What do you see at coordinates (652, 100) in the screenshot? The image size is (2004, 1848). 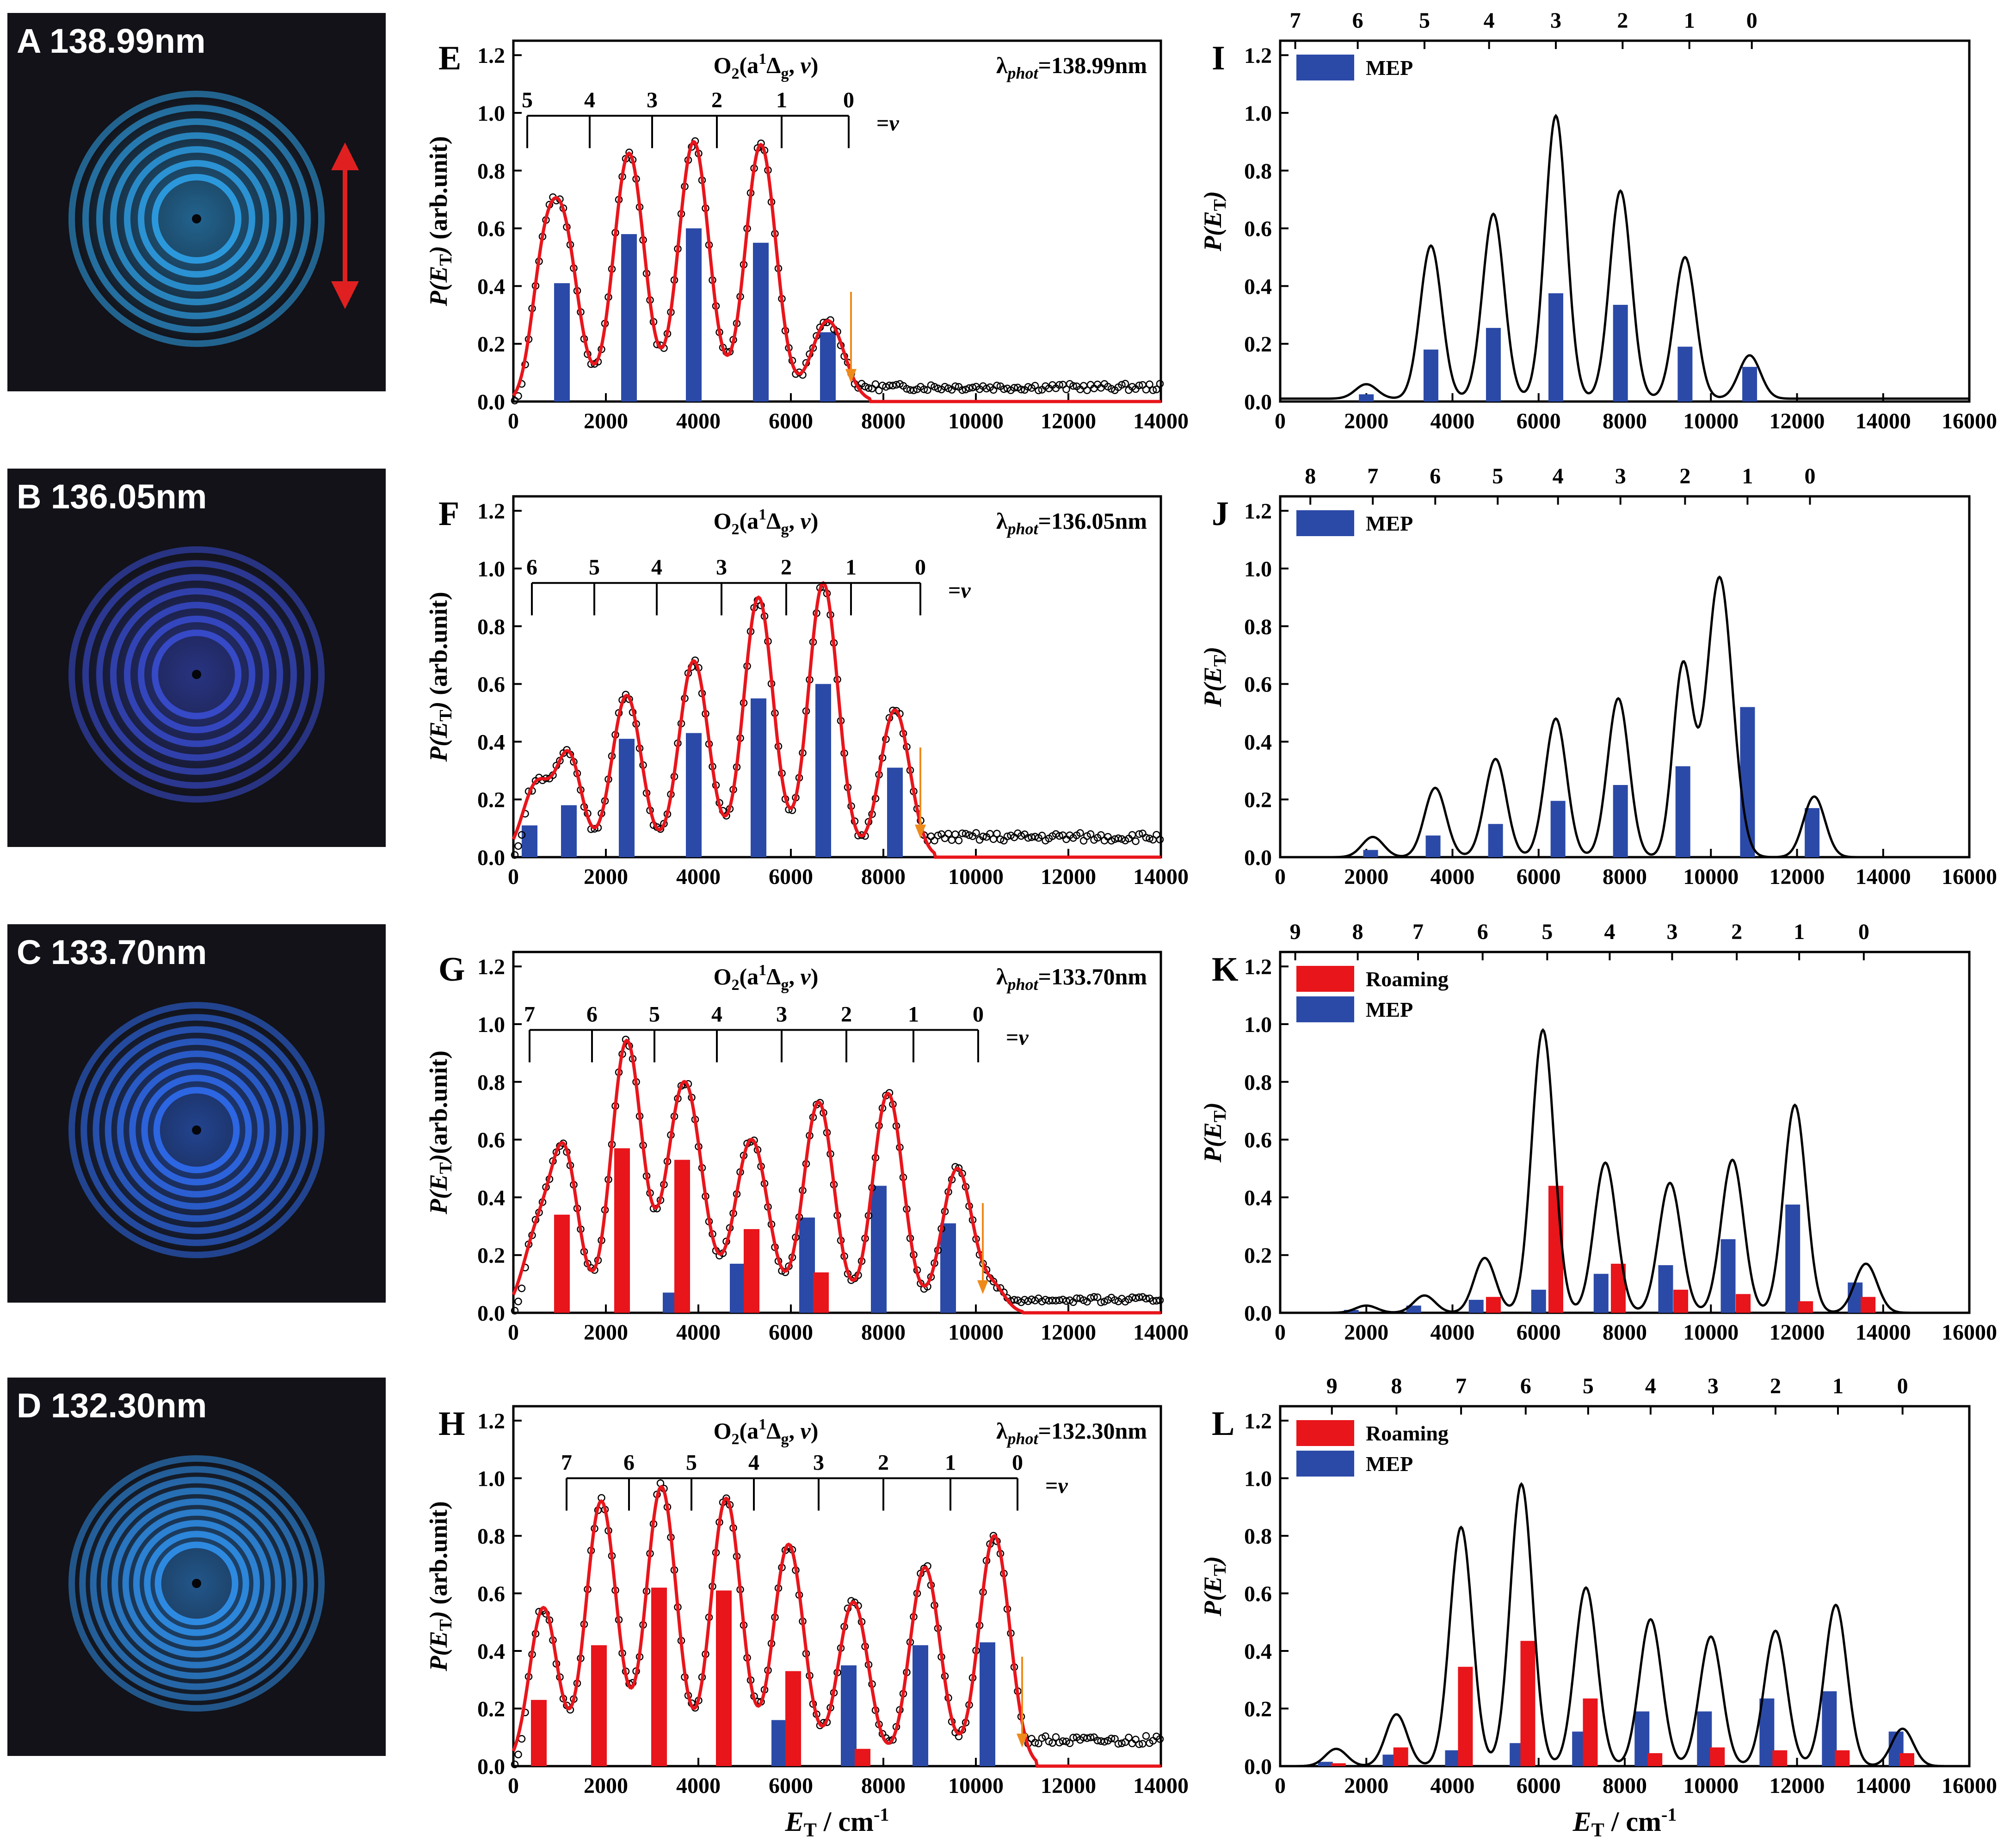 I see `comb-label: 3` at bounding box center [652, 100].